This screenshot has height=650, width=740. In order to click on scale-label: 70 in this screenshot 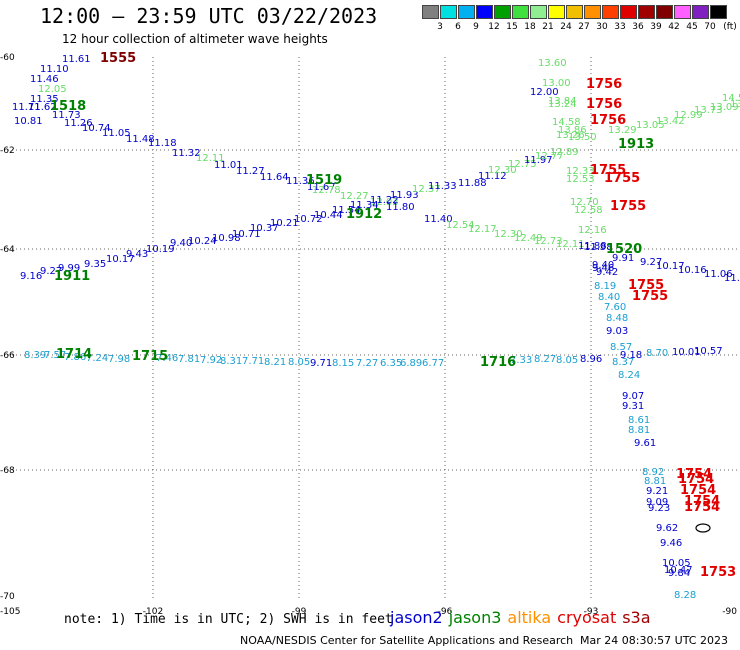, I will do `click(710, 27)`.